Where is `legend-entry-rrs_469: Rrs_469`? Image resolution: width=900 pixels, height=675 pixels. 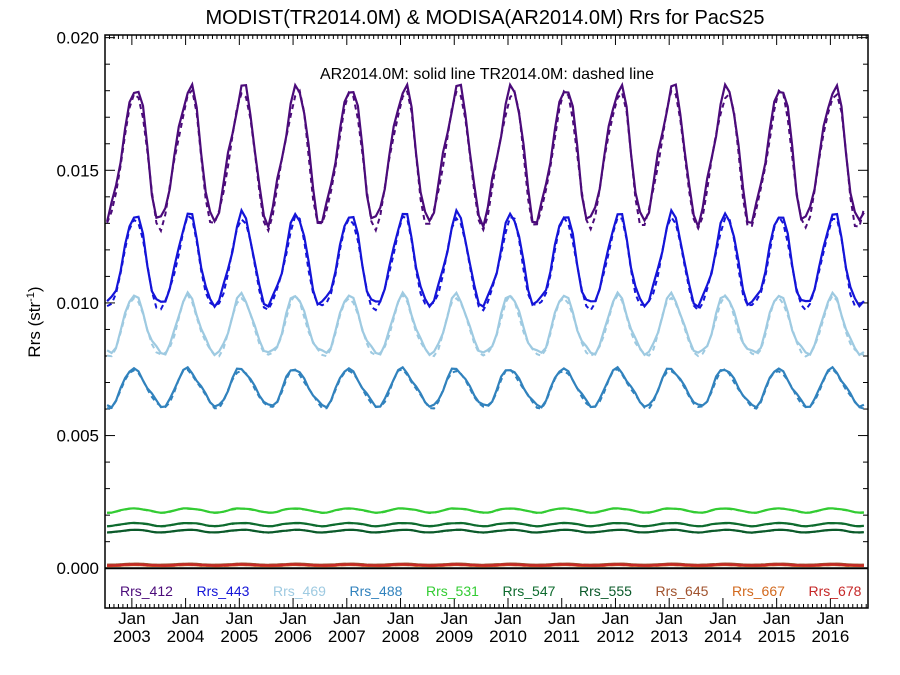 legend-entry-rrs_469: Rrs_469 is located at coordinates (299, 591).